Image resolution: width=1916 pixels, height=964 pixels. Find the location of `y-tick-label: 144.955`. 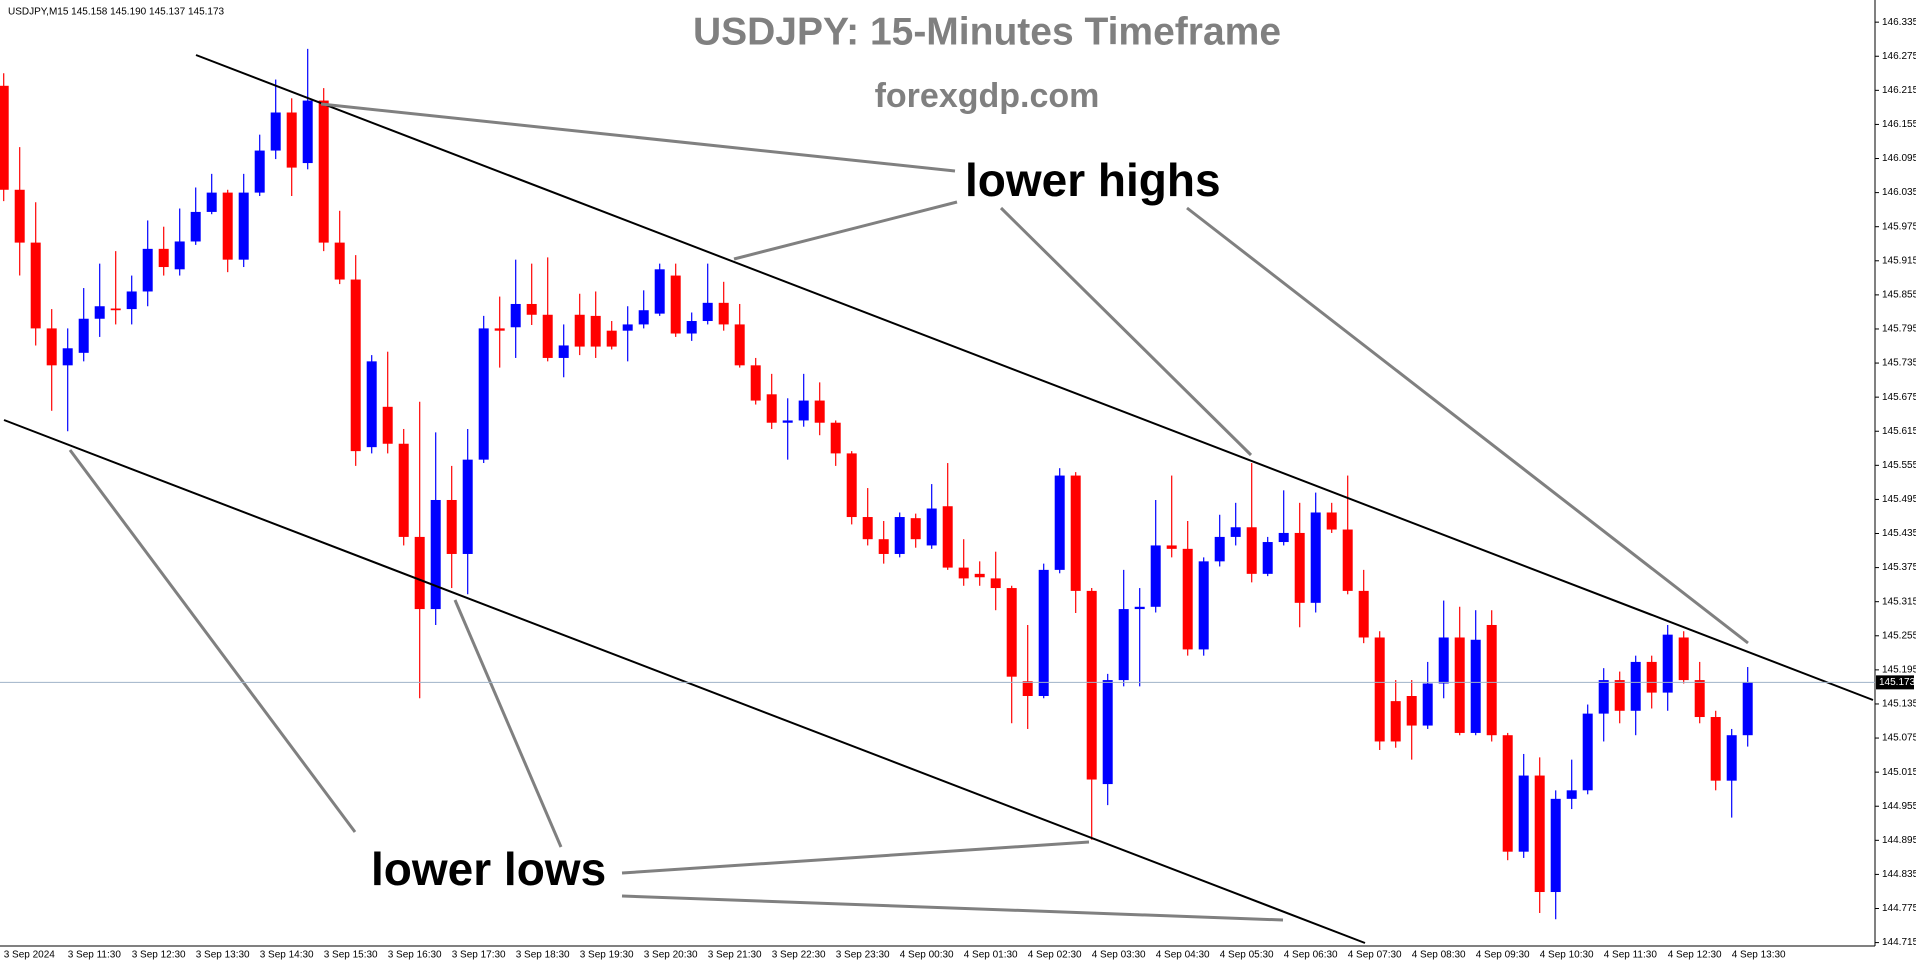

y-tick-label: 144.955 is located at coordinates (1899, 806).